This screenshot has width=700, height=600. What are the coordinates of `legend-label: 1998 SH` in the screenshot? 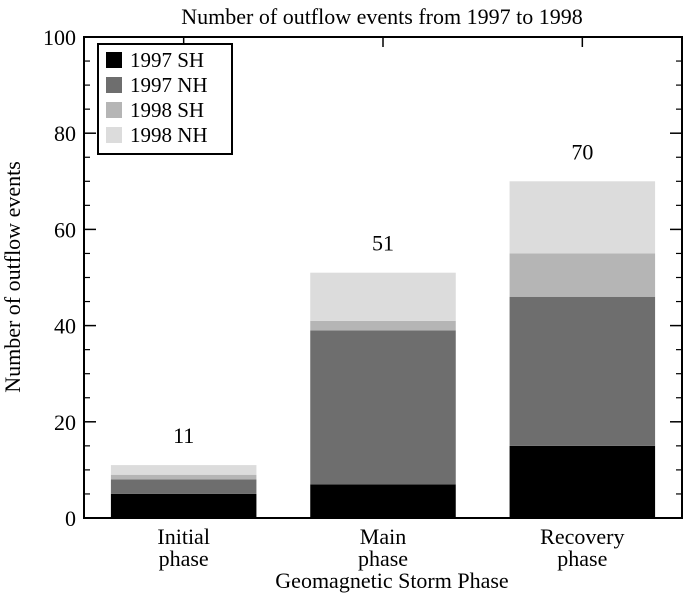 It's located at (167, 110).